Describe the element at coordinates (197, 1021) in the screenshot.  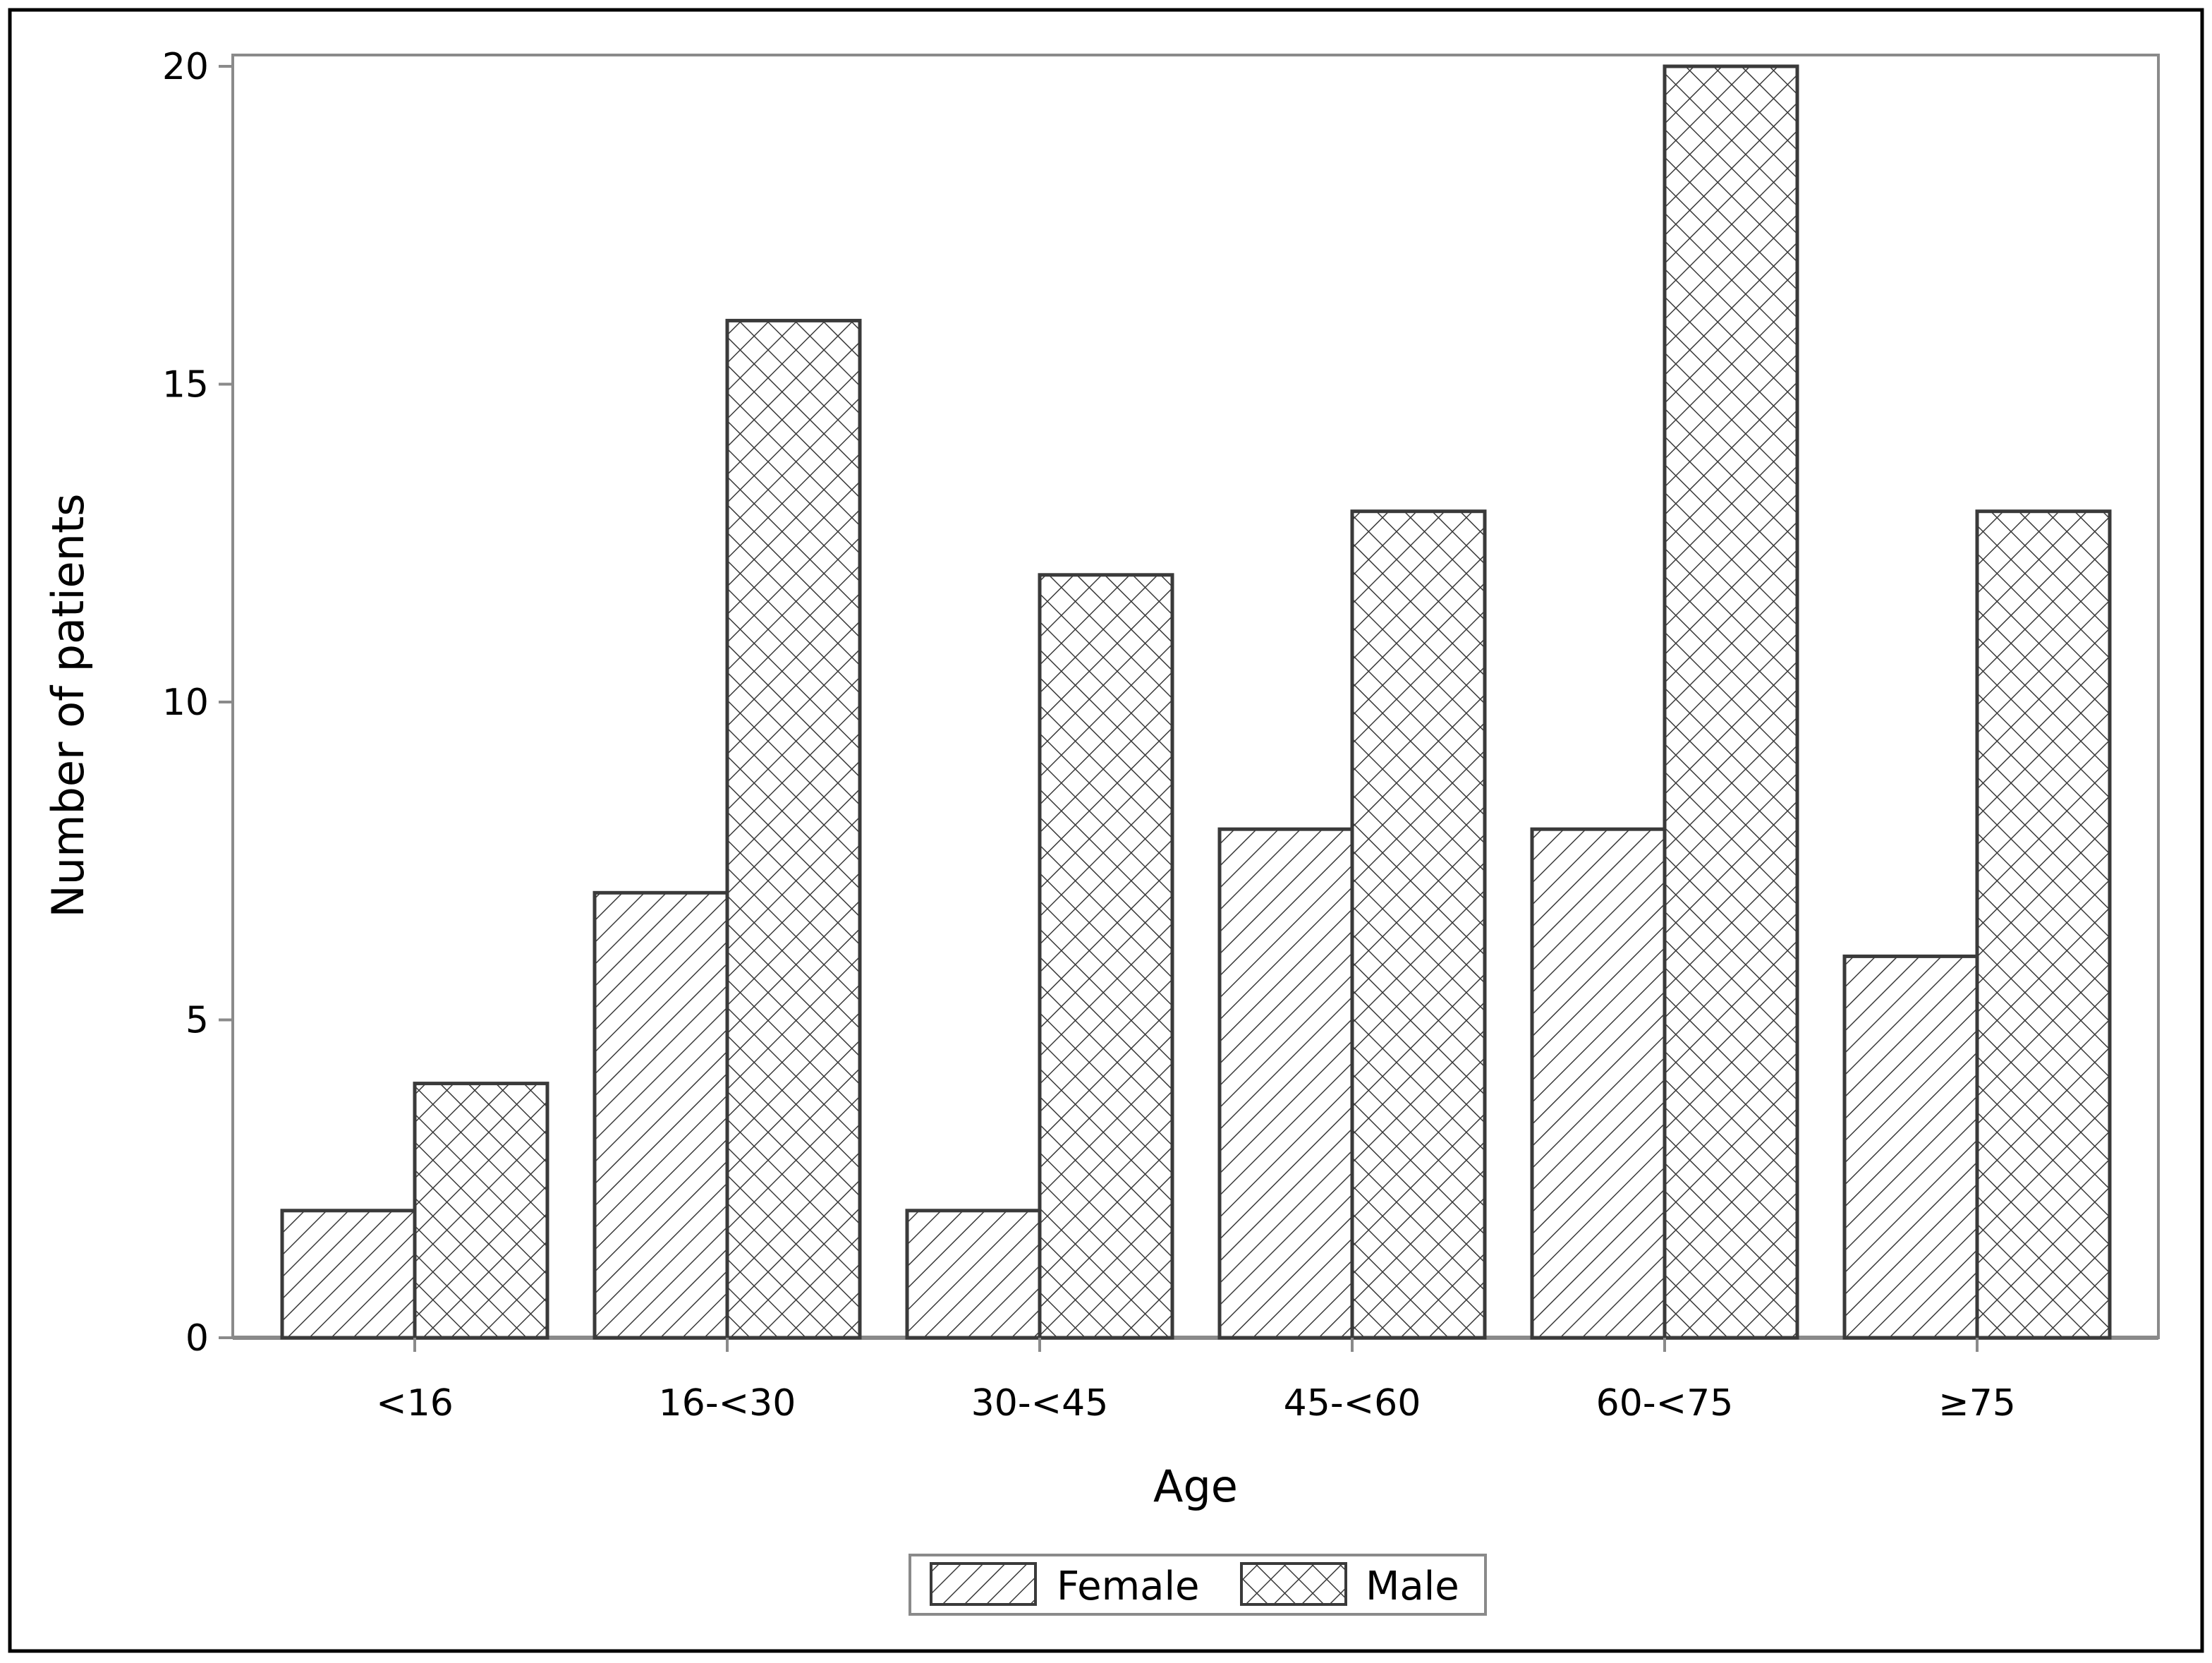
I see `y-tick-label: 5` at that location.